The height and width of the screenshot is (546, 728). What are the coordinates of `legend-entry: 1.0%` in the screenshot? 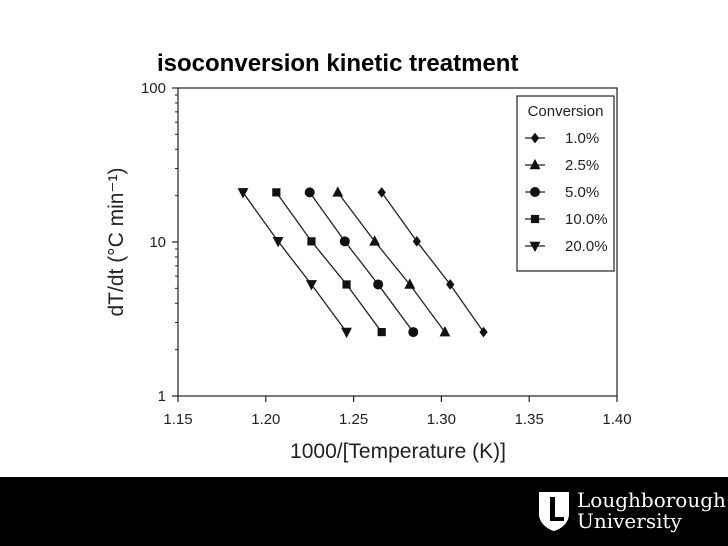 It's located at (562, 138).